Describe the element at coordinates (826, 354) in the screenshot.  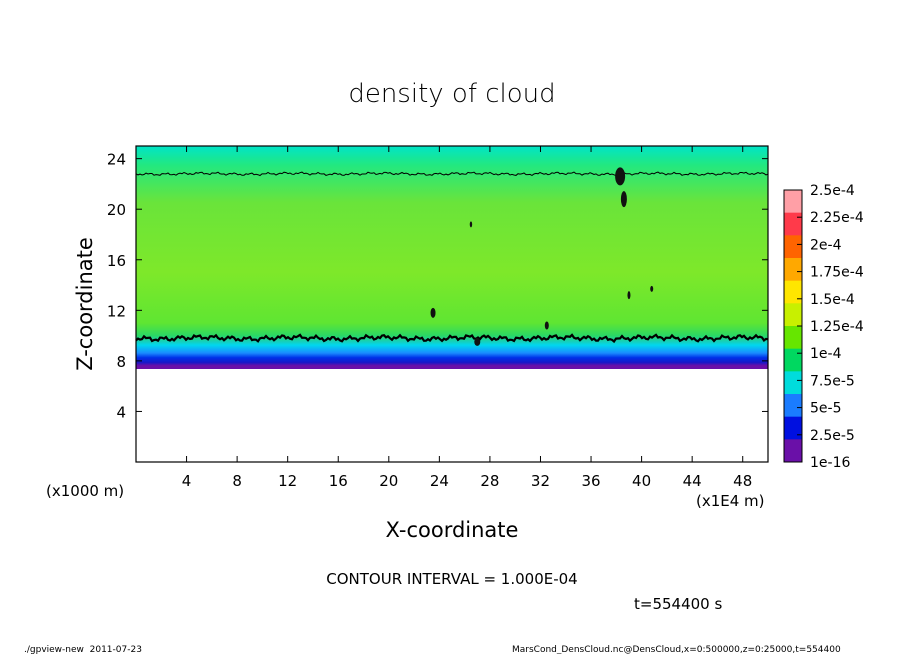
I see `colorbar-label: 1e-4` at that location.